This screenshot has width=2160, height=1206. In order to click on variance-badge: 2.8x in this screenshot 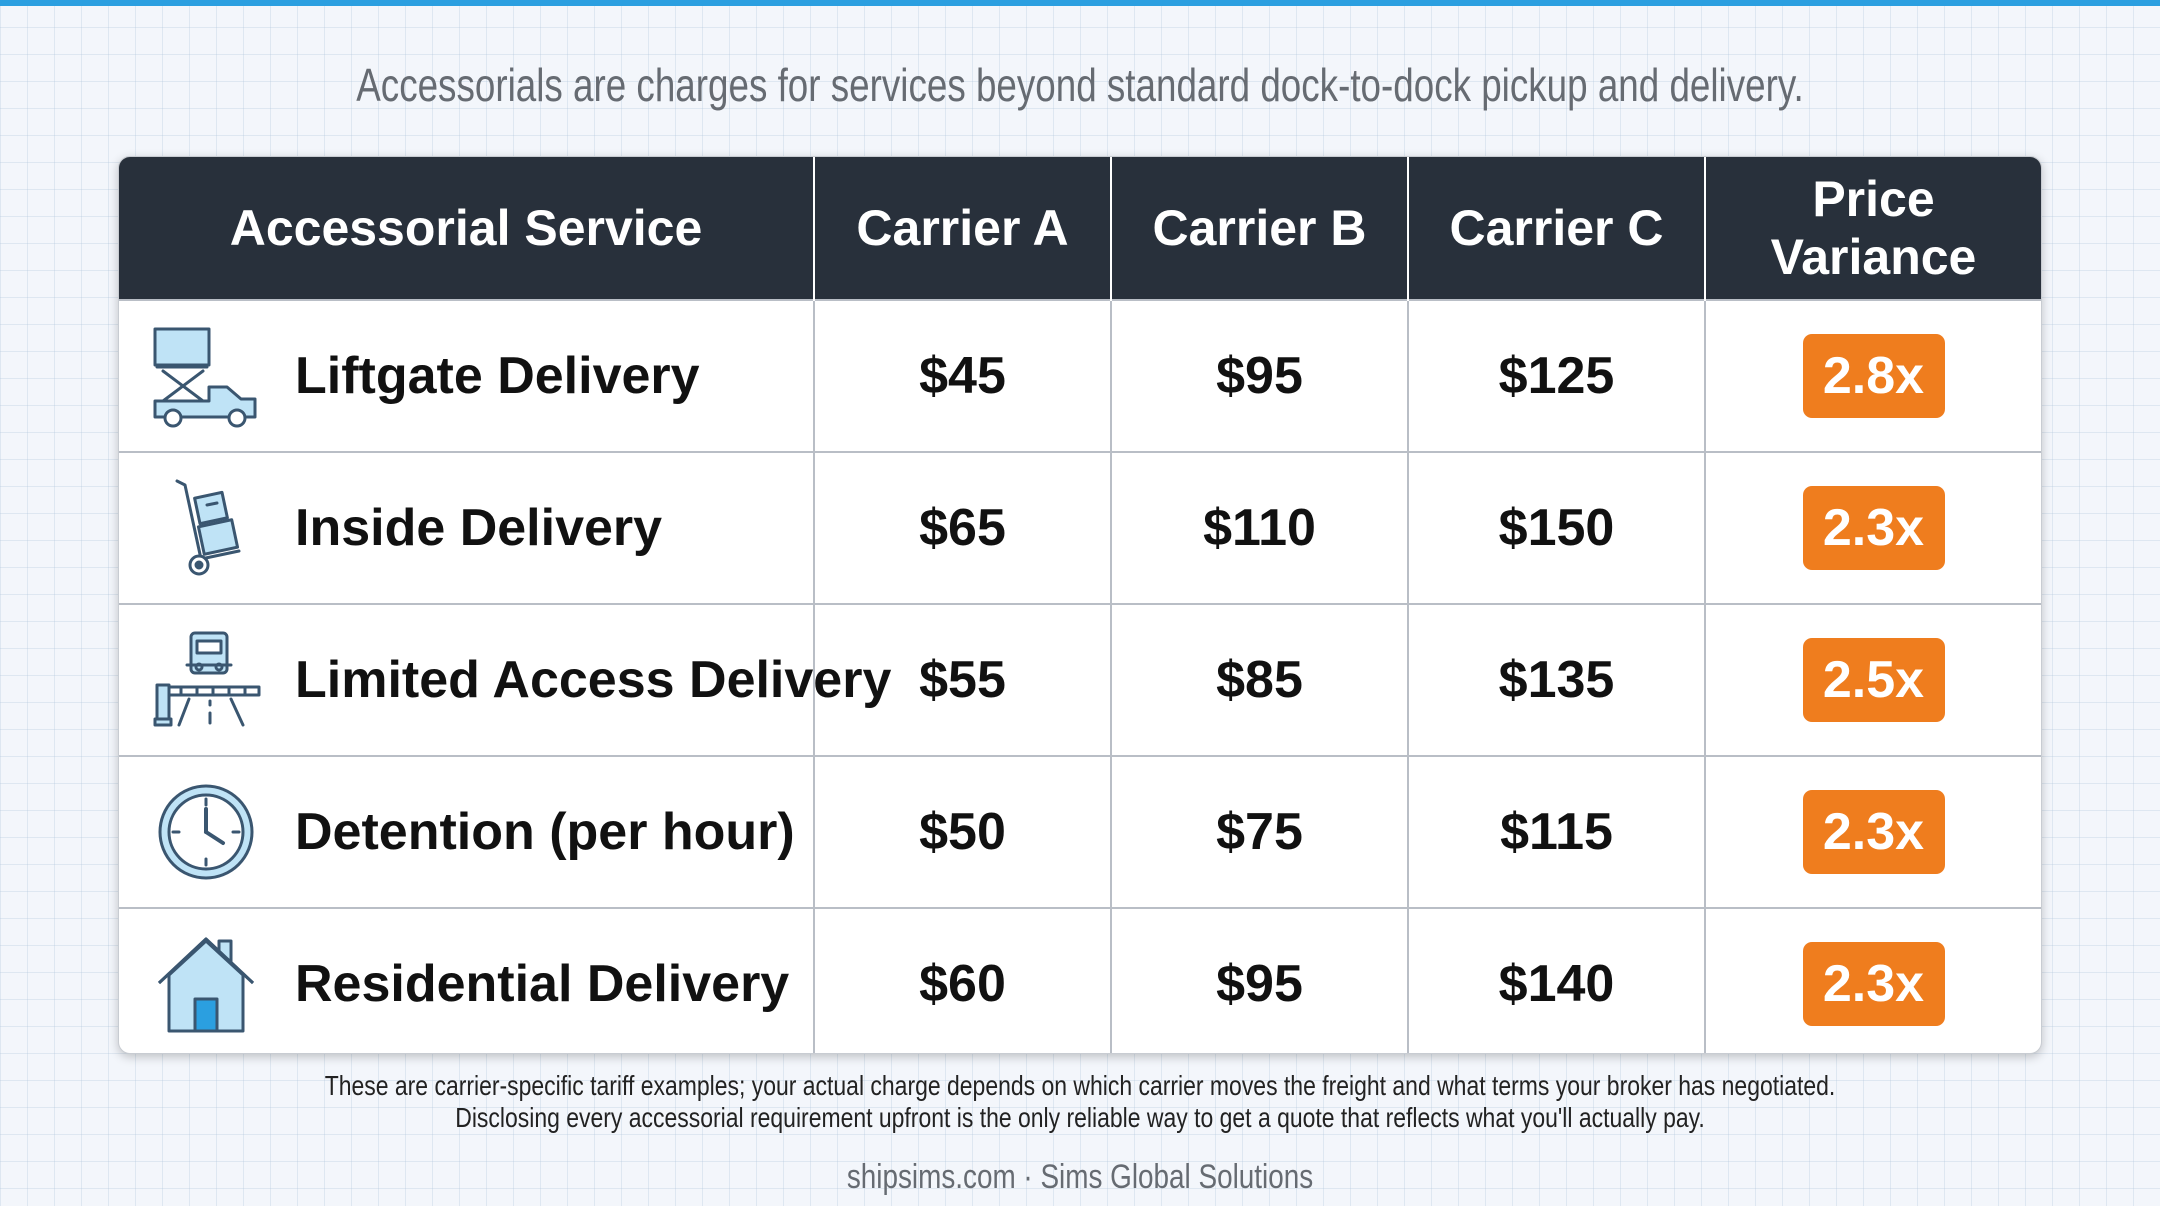, I will do `click(1873, 376)`.